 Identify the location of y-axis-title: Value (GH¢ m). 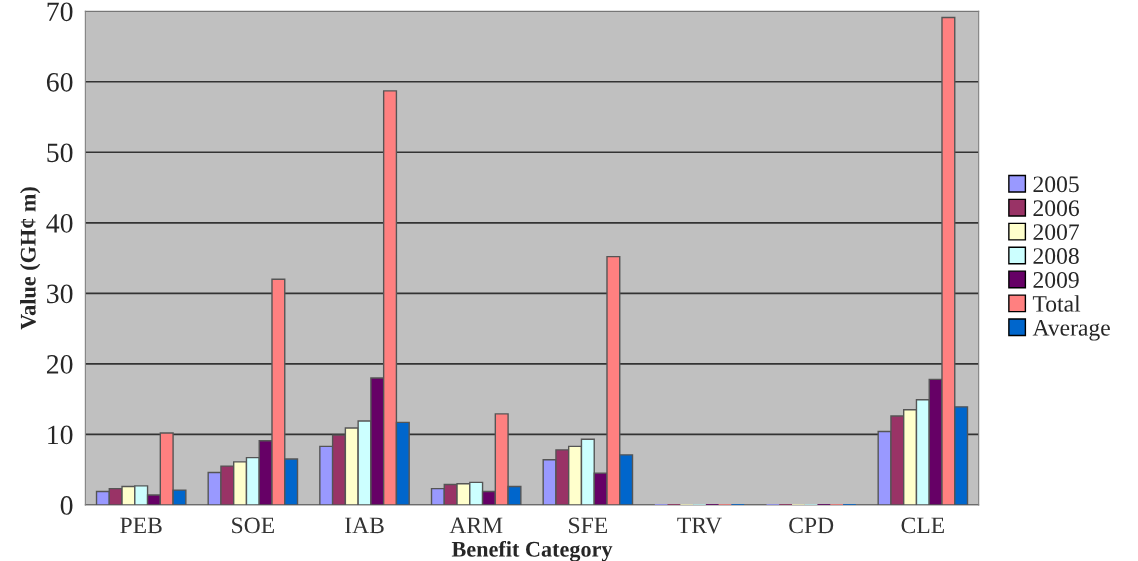
(30, 258).